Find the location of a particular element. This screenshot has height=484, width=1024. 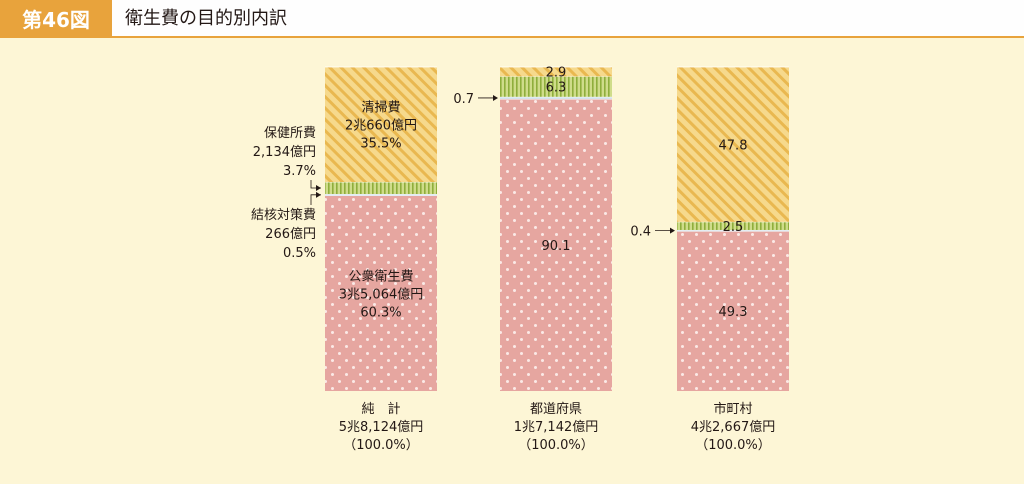

category-label-1: 1兆7,142億円 is located at coordinates (556, 427).